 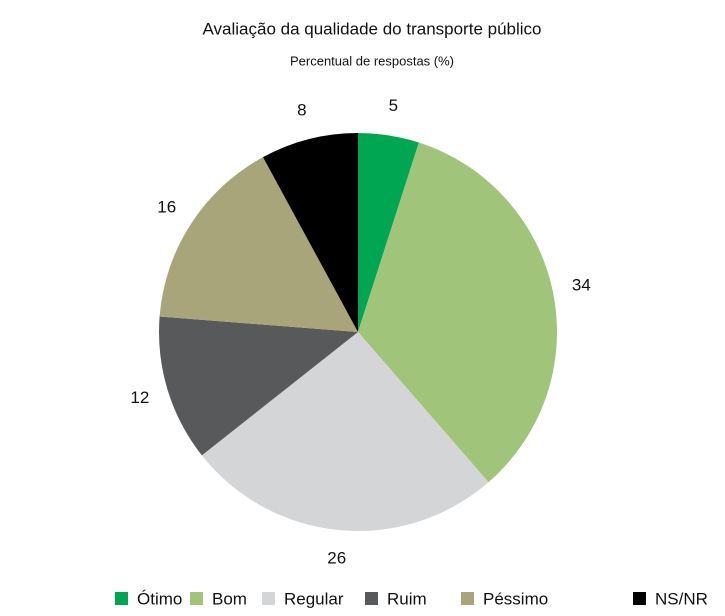 I want to click on legend-label: Regular, so click(x=314, y=598).